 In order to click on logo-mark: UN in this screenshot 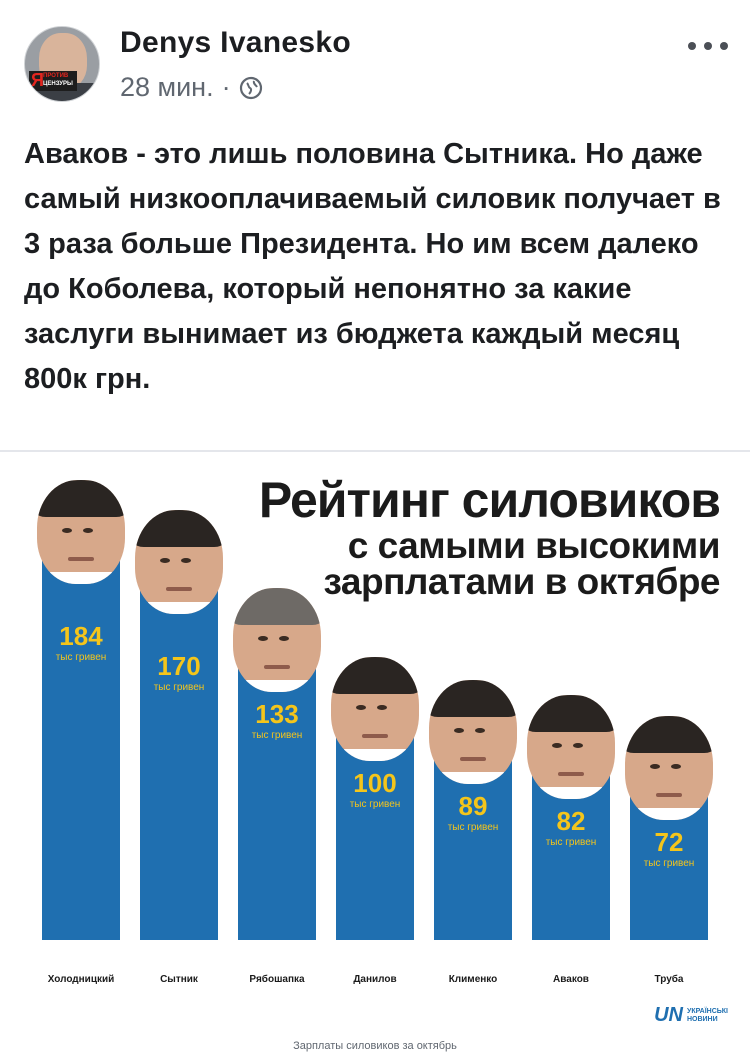, I will do `click(668, 1015)`.